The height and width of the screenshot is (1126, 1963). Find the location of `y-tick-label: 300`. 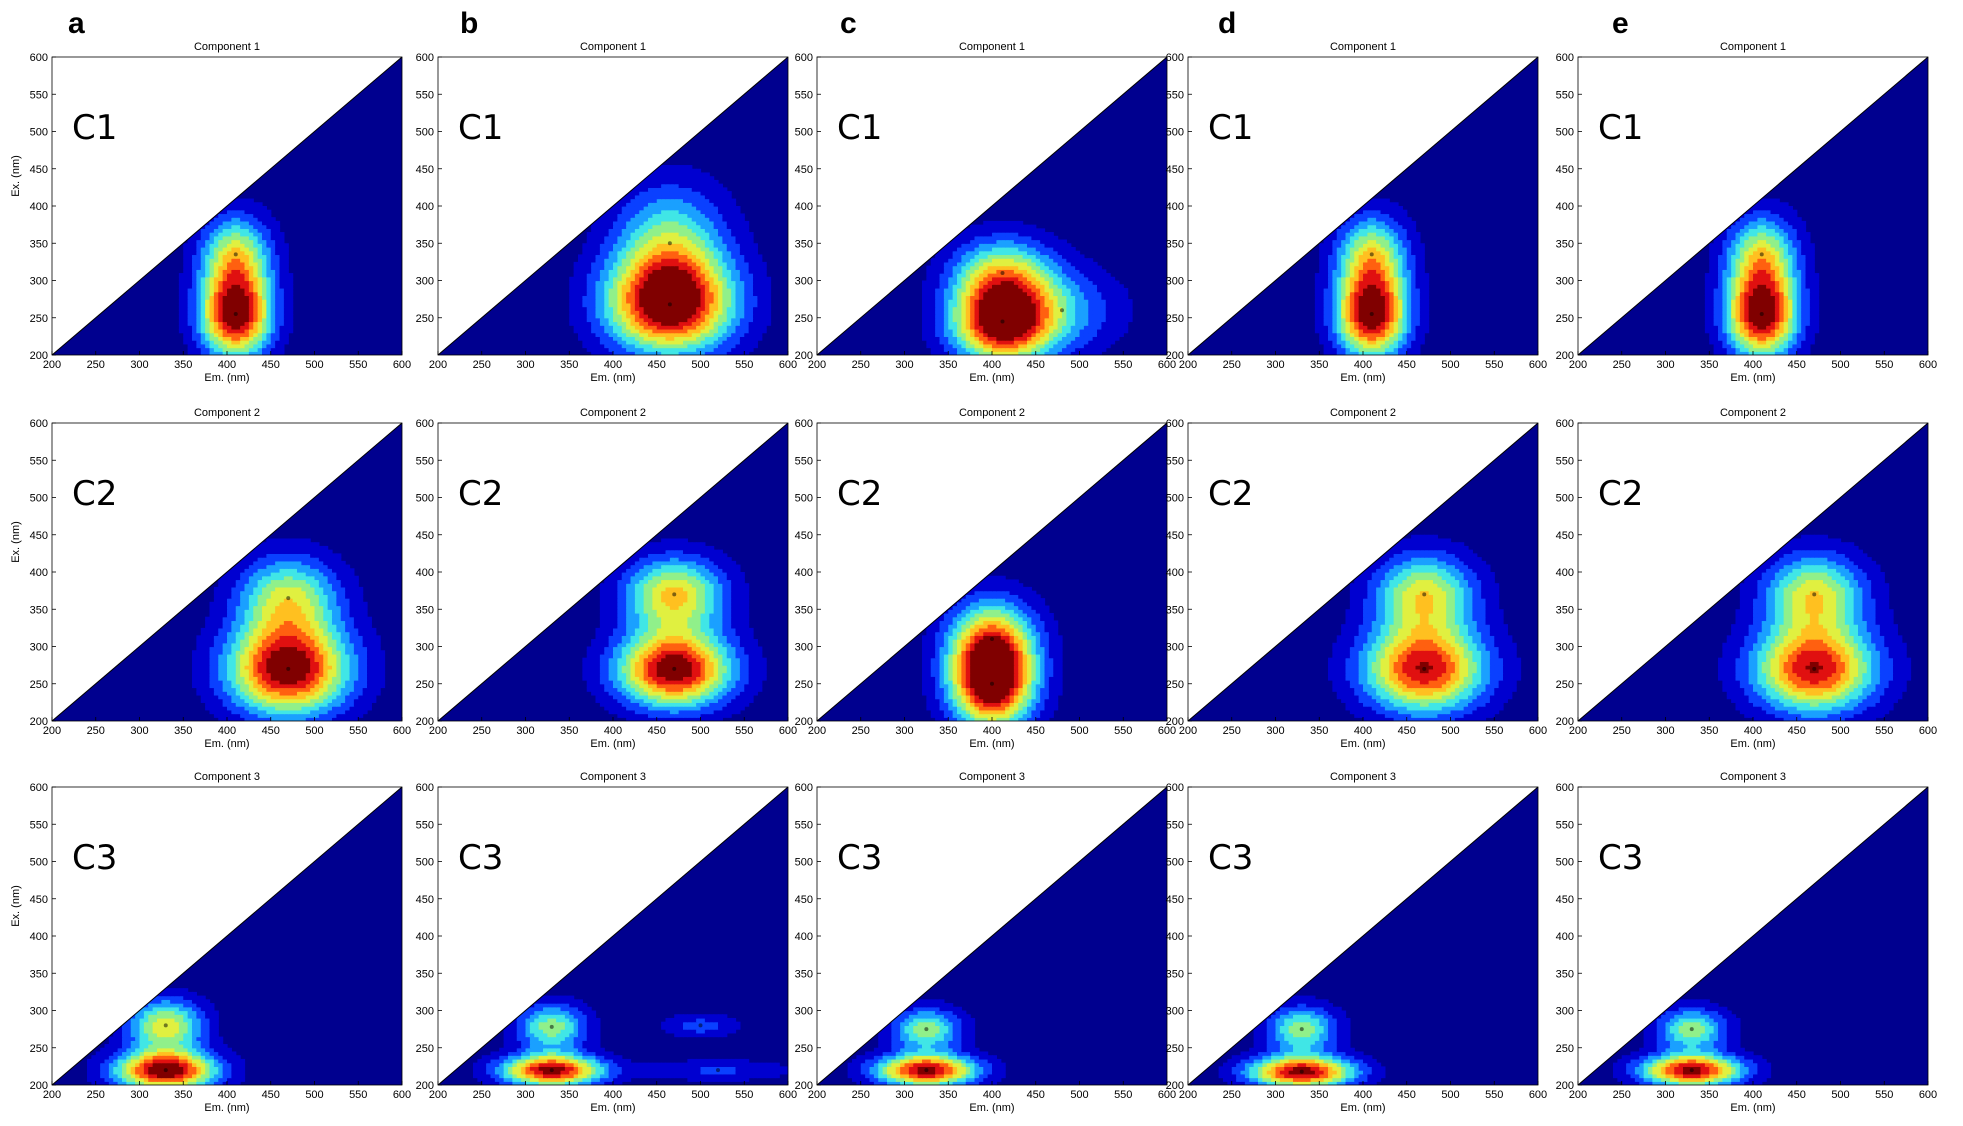

y-tick-label: 300 is located at coordinates (425, 282).